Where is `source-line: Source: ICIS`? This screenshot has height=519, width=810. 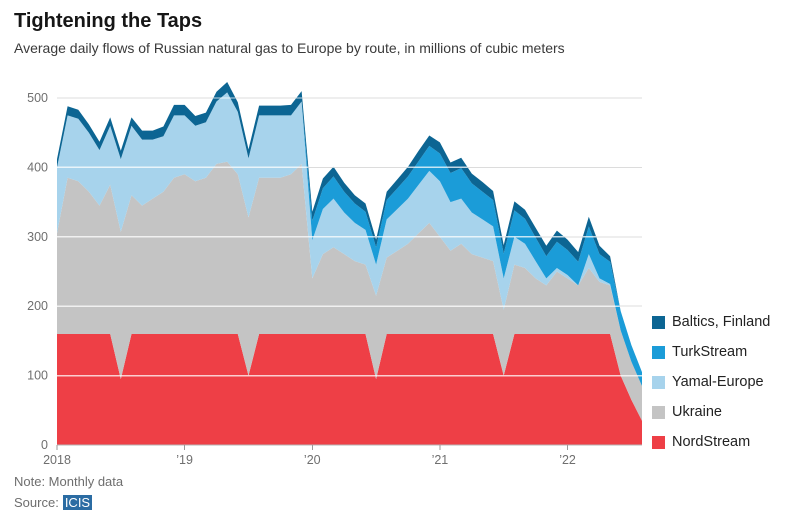
source-line: Source: ICIS is located at coordinates (68, 502).